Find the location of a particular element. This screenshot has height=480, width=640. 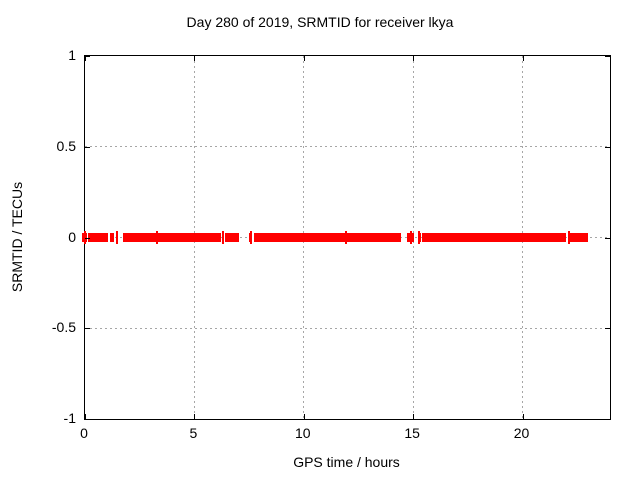

y-tick-label: -1 is located at coordinates (69, 418).